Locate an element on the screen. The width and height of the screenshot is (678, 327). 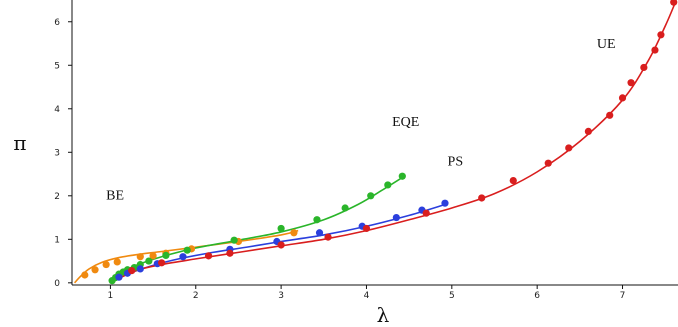
x-tick-label: 1 is located at coordinates (111, 296).